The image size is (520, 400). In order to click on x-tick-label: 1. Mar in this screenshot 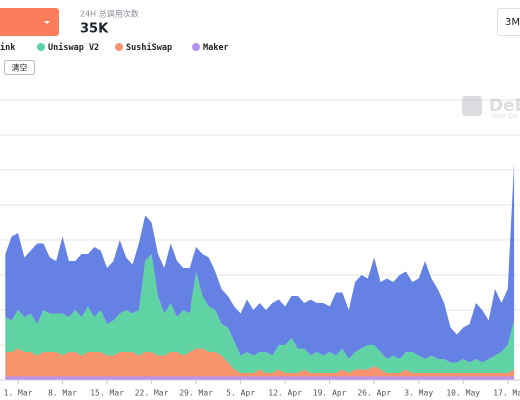, I will do `click(18, 393)`.